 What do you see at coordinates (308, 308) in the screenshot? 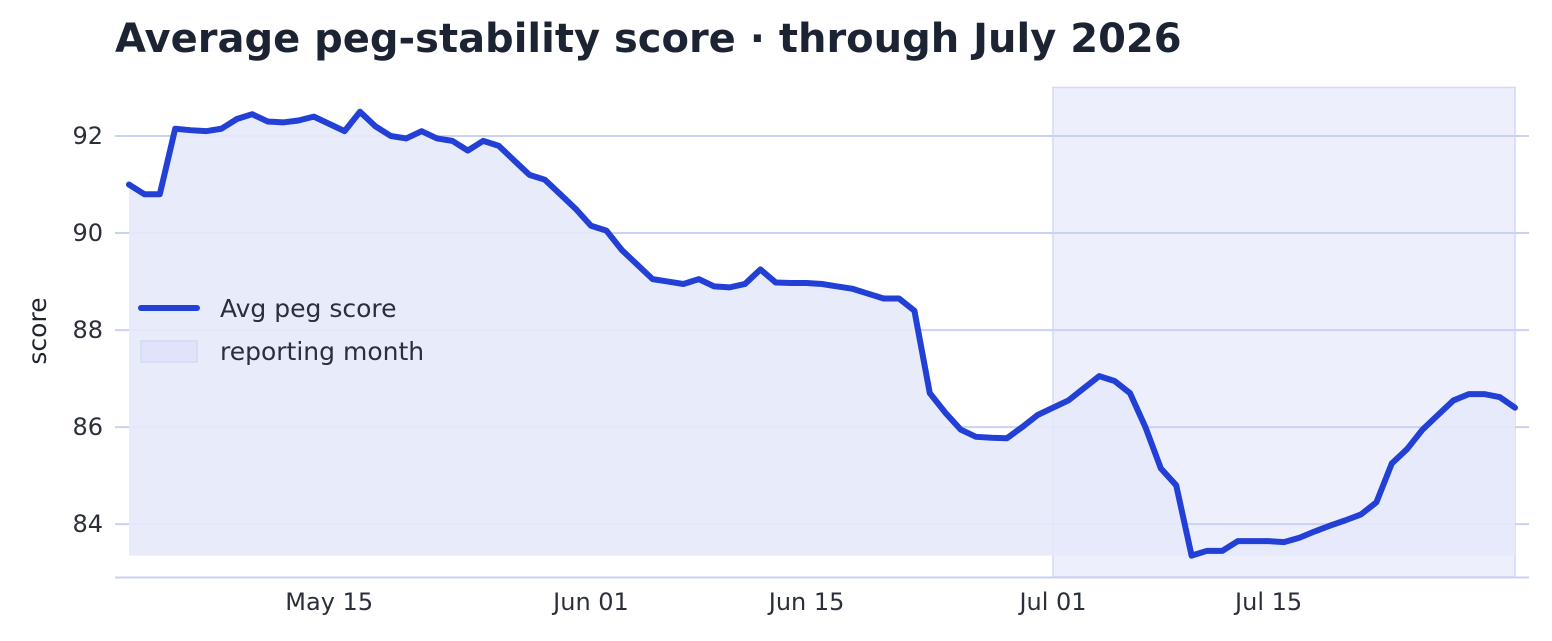
I see `legend-label-series: Avg peg score` at bounding box center [308, 308].